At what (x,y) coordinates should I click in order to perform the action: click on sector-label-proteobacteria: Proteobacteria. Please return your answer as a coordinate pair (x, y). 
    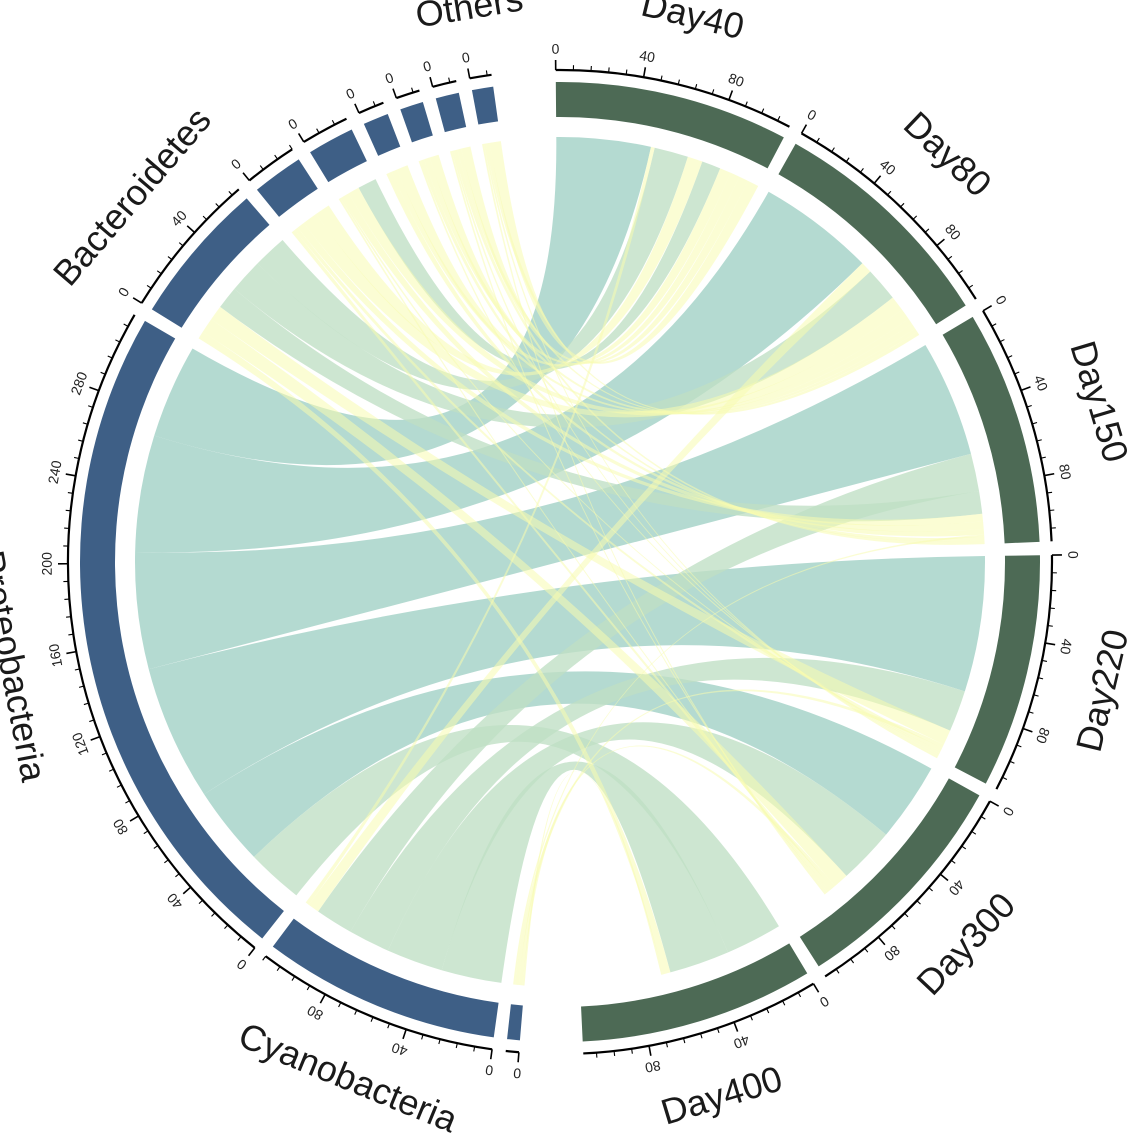
    Looking at the image, I should click on (27, 666).